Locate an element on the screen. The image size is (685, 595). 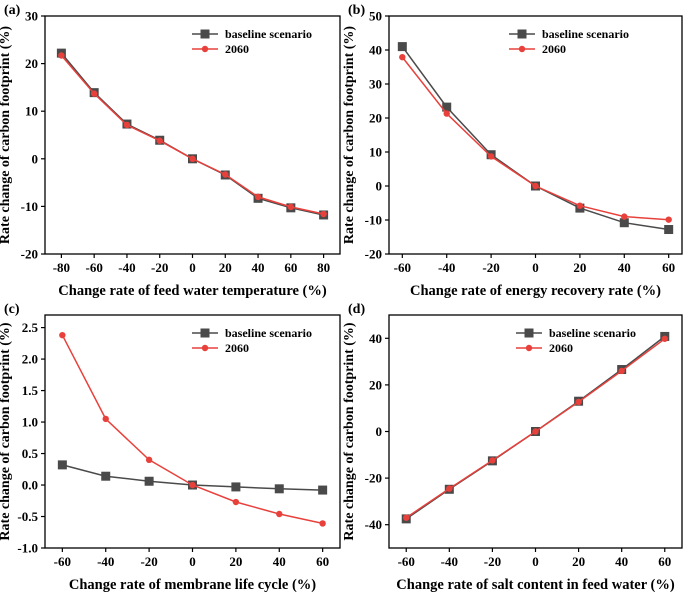
y-tick-label: 2.0 is located at coordinates (30, 359).